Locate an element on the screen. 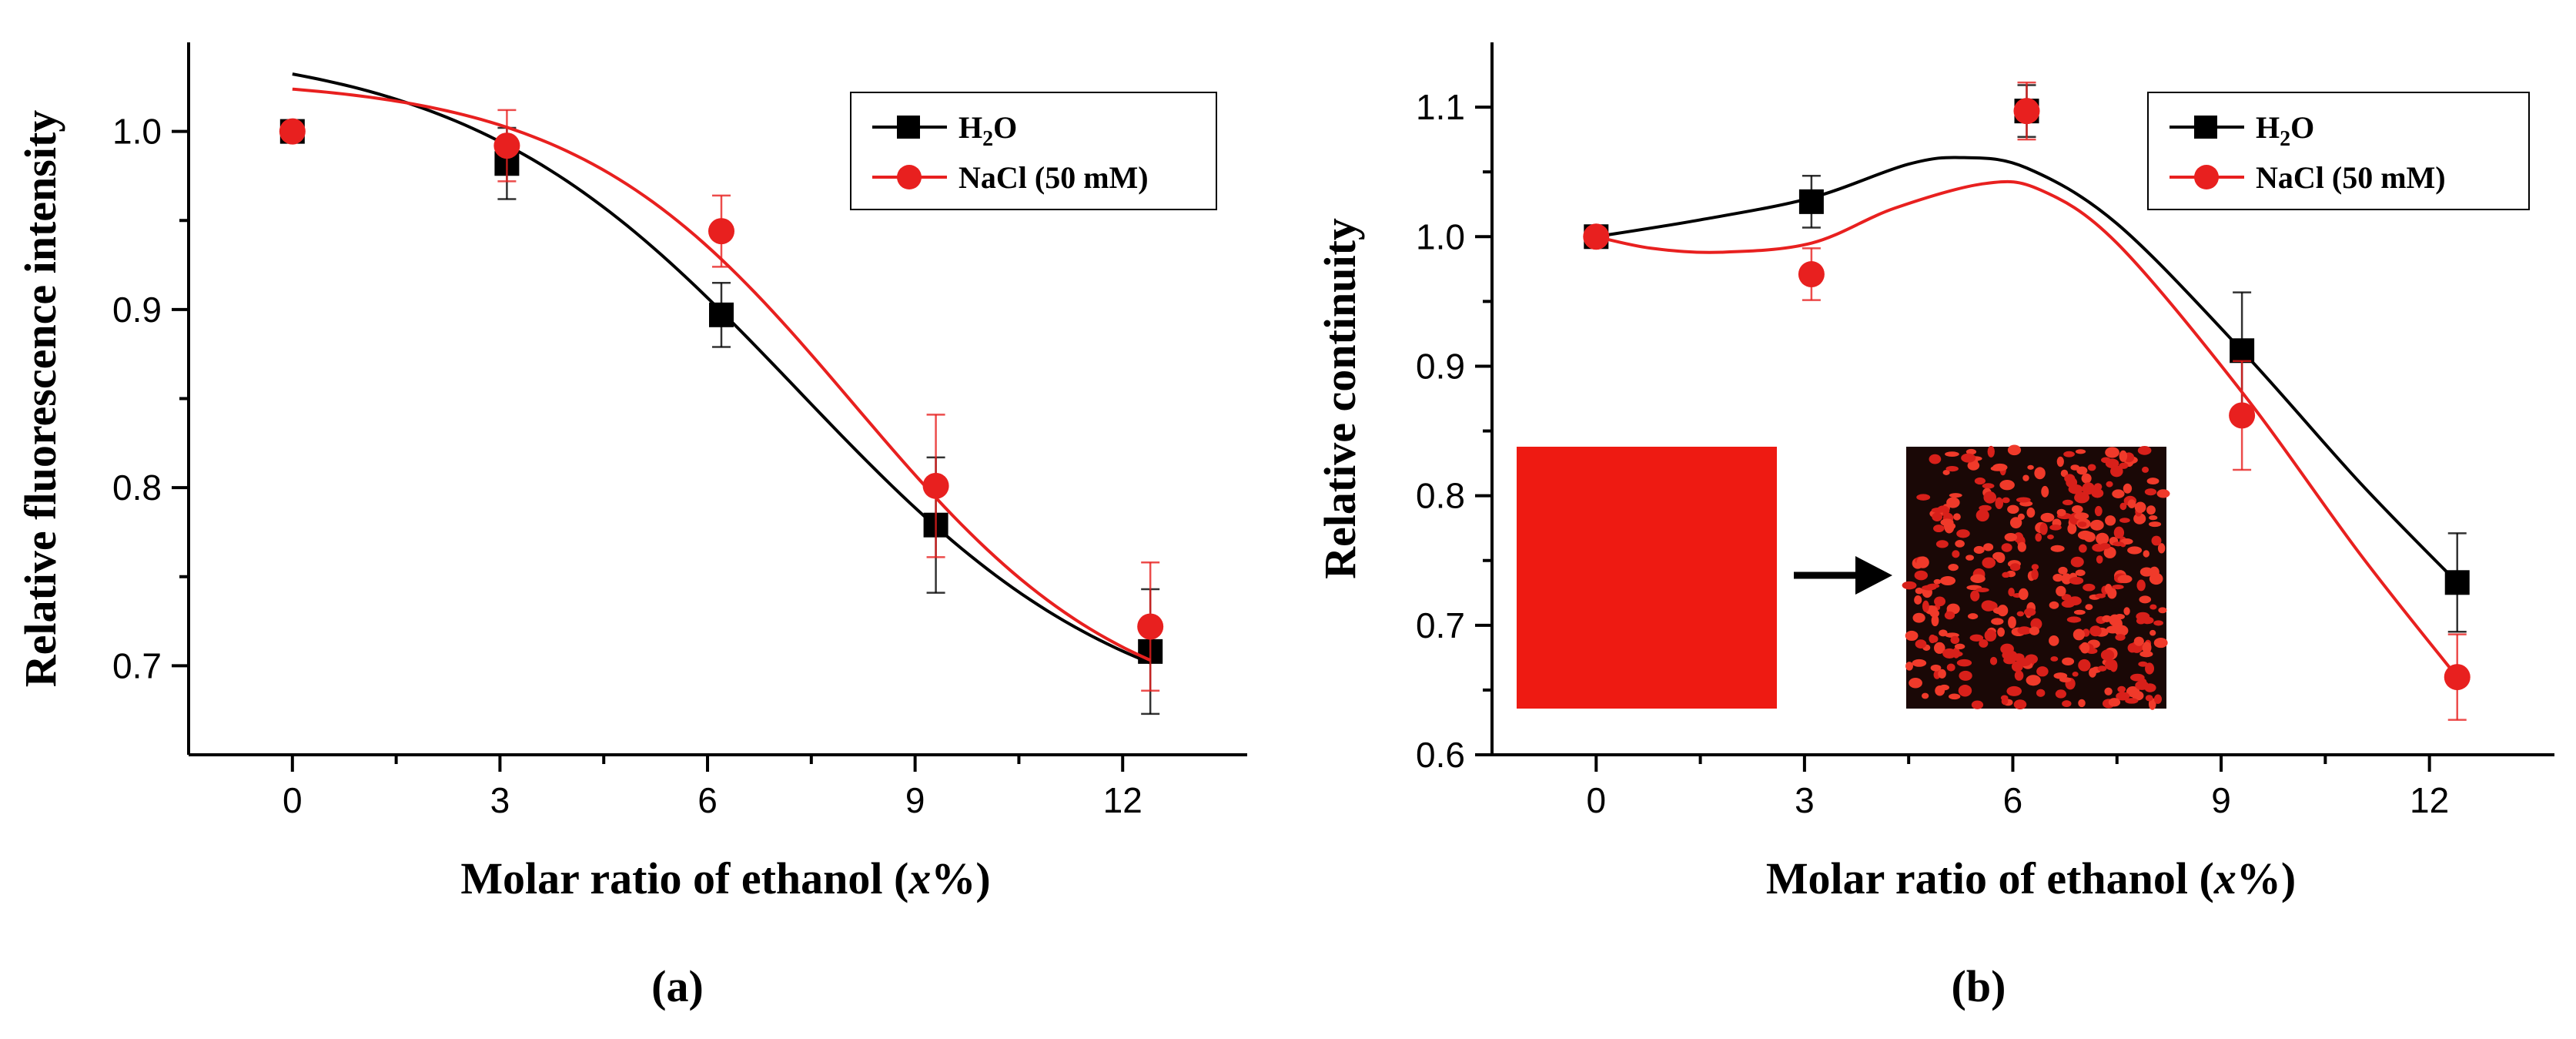 Image resolution: width=2576 pixels, height=1039 pixels. y-tick-label: 0.9 is located at coordinates (137, 310).